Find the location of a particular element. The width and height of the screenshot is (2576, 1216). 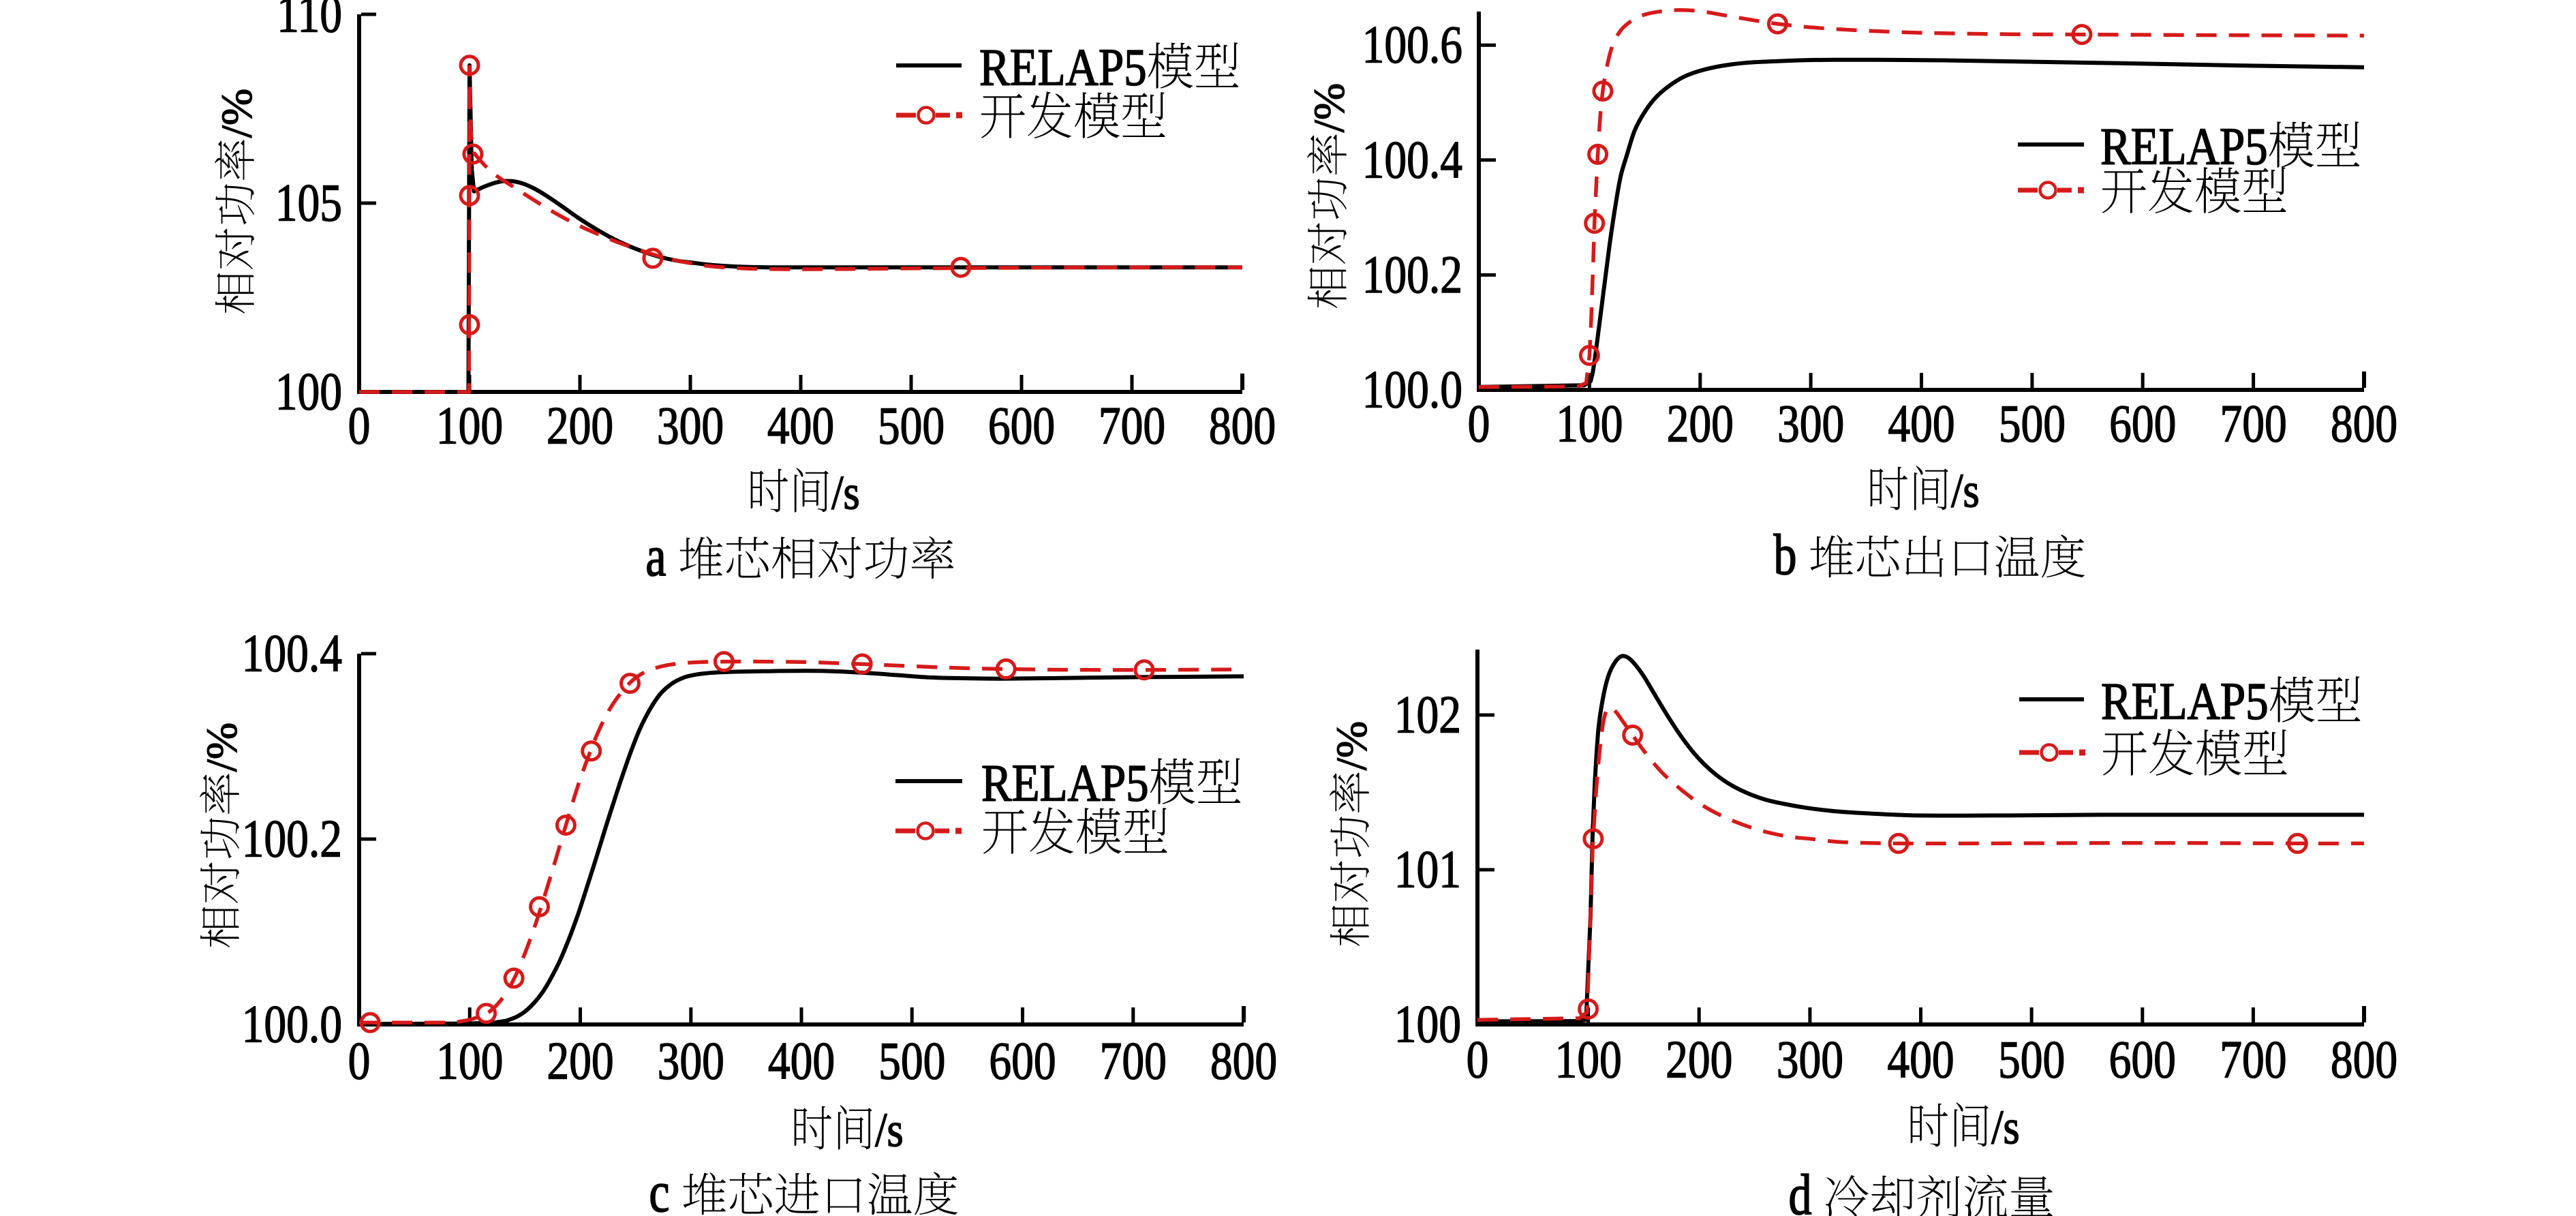

svg-text: b is located at coordinates (1785, 554).